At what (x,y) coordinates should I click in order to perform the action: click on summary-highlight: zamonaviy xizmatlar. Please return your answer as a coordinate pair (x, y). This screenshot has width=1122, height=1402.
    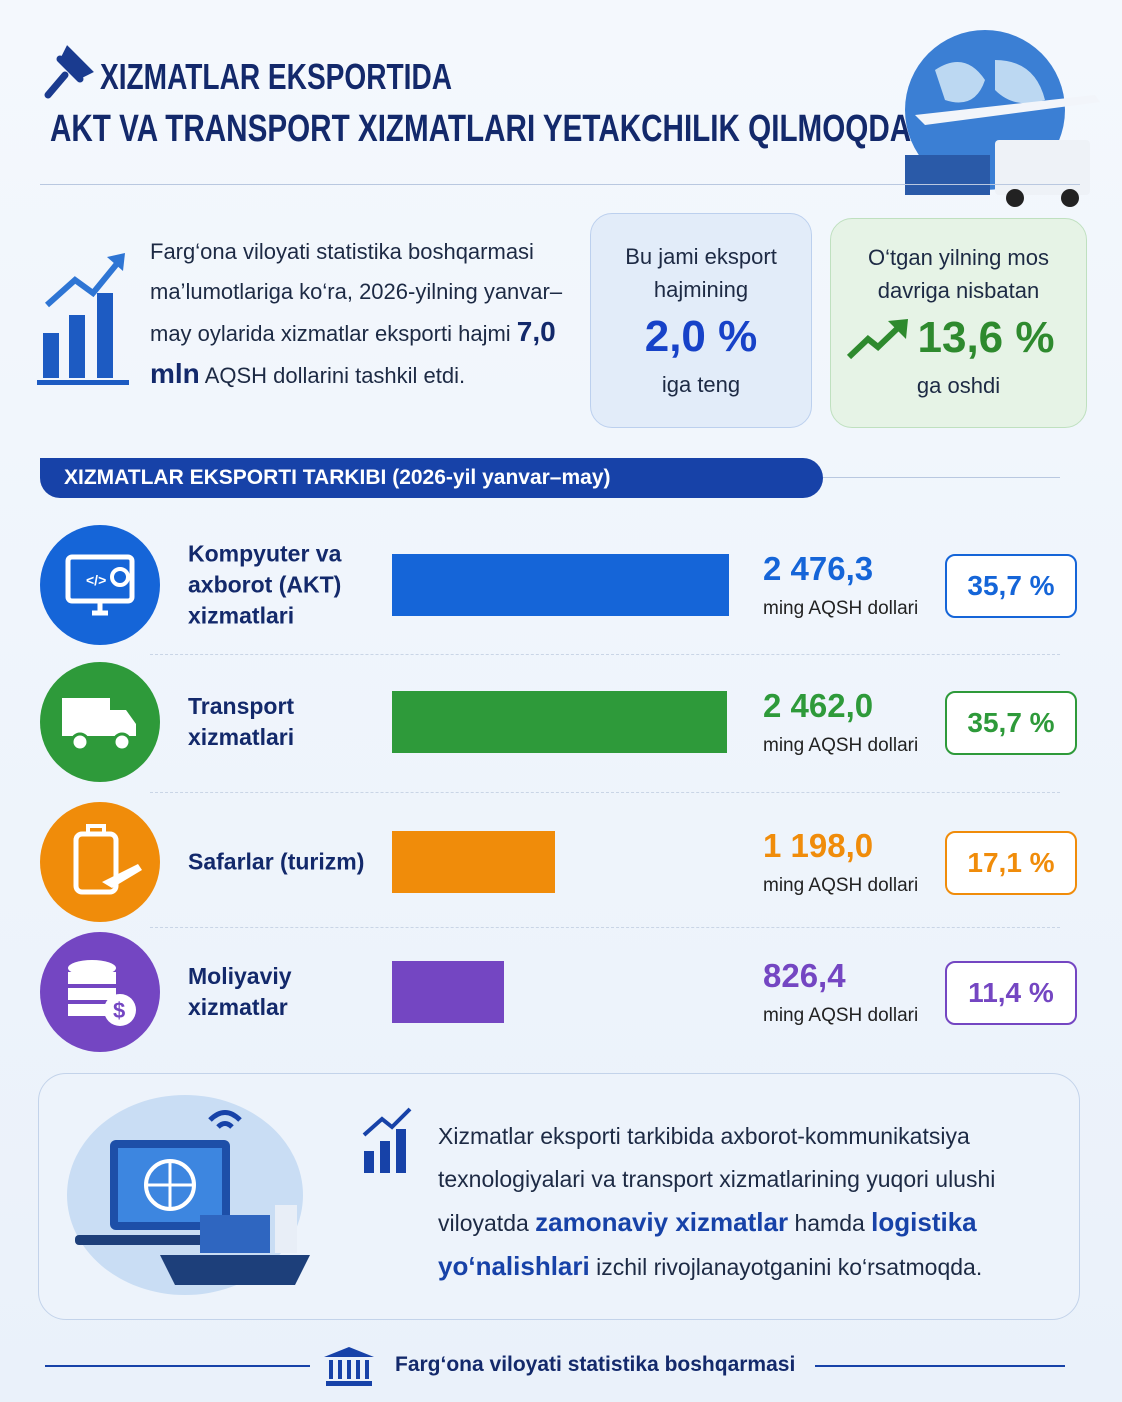
    Looking at the image, I should click on (662, 1222).